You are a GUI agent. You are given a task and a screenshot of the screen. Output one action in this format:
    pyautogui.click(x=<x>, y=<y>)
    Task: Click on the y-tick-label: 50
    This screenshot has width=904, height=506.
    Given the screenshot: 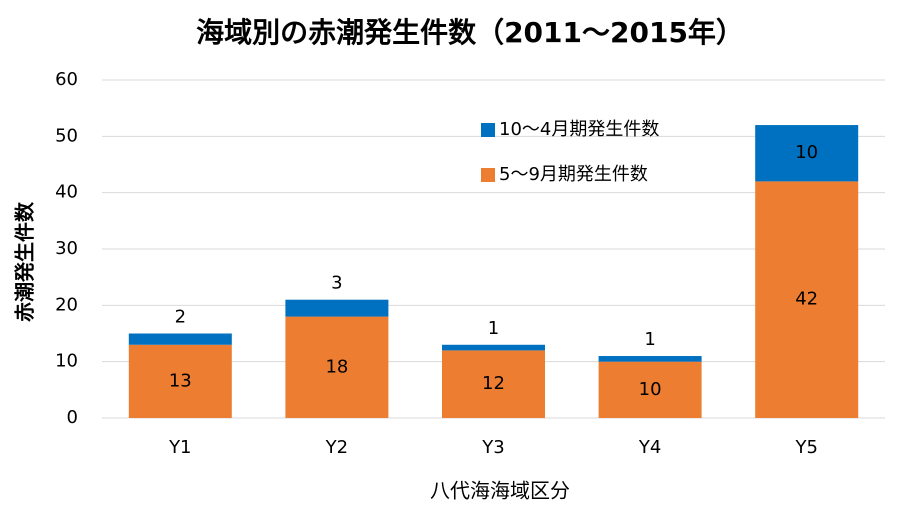 What is the action you would take?
    pyautogui.click(x=66, y=135)
    